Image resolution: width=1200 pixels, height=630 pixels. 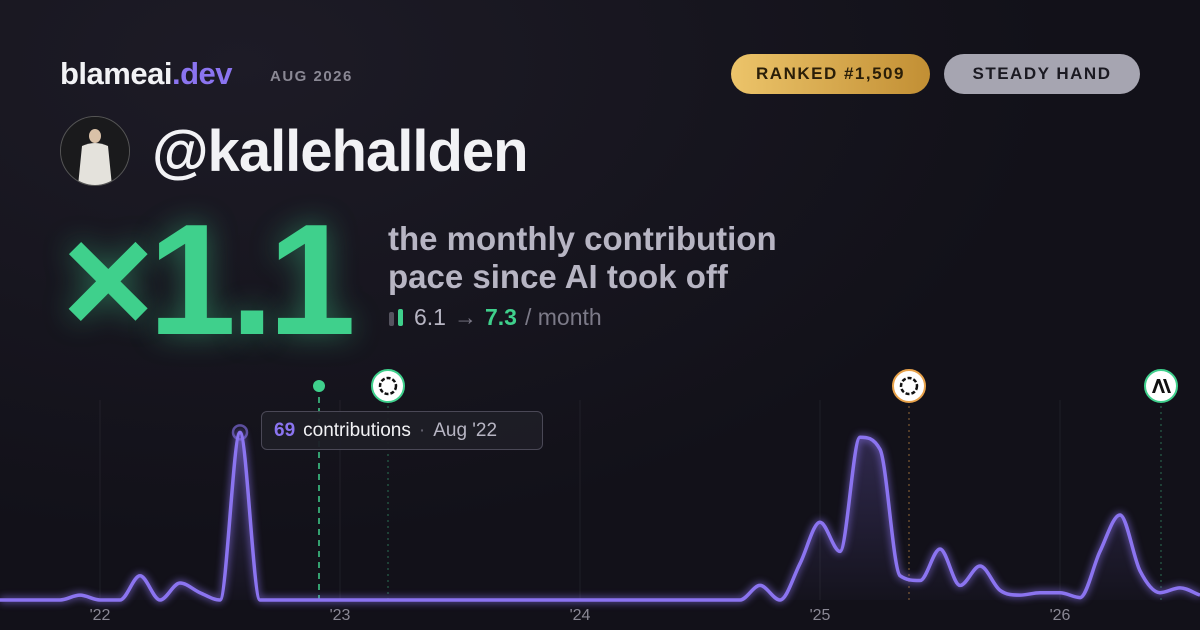 What do you see at coordinates (240, 432) in the screenshot?
I see `highlight-point` at bounding box center [240, 432].